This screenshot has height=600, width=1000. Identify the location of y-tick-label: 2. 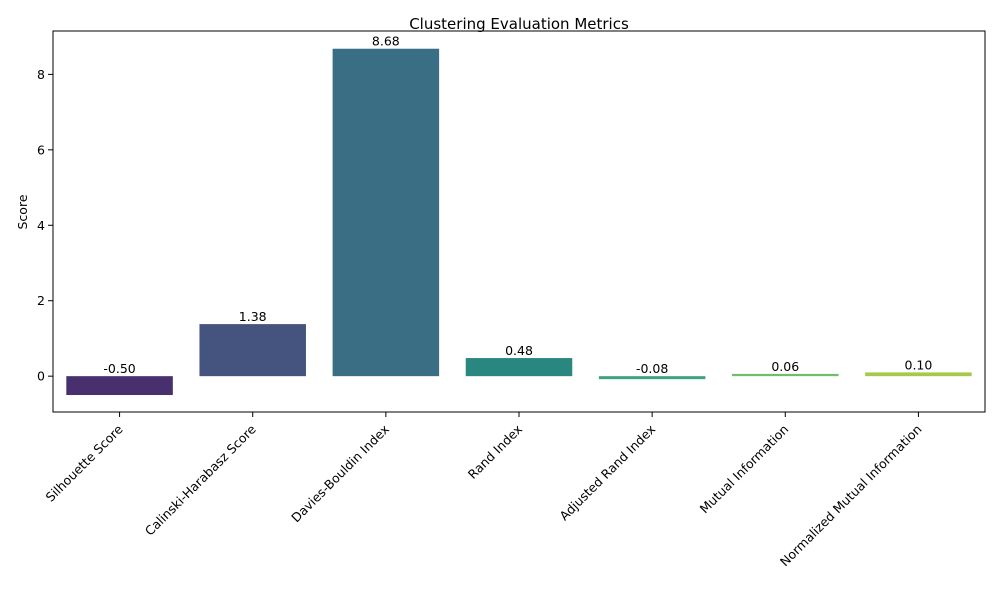
(41, 300).